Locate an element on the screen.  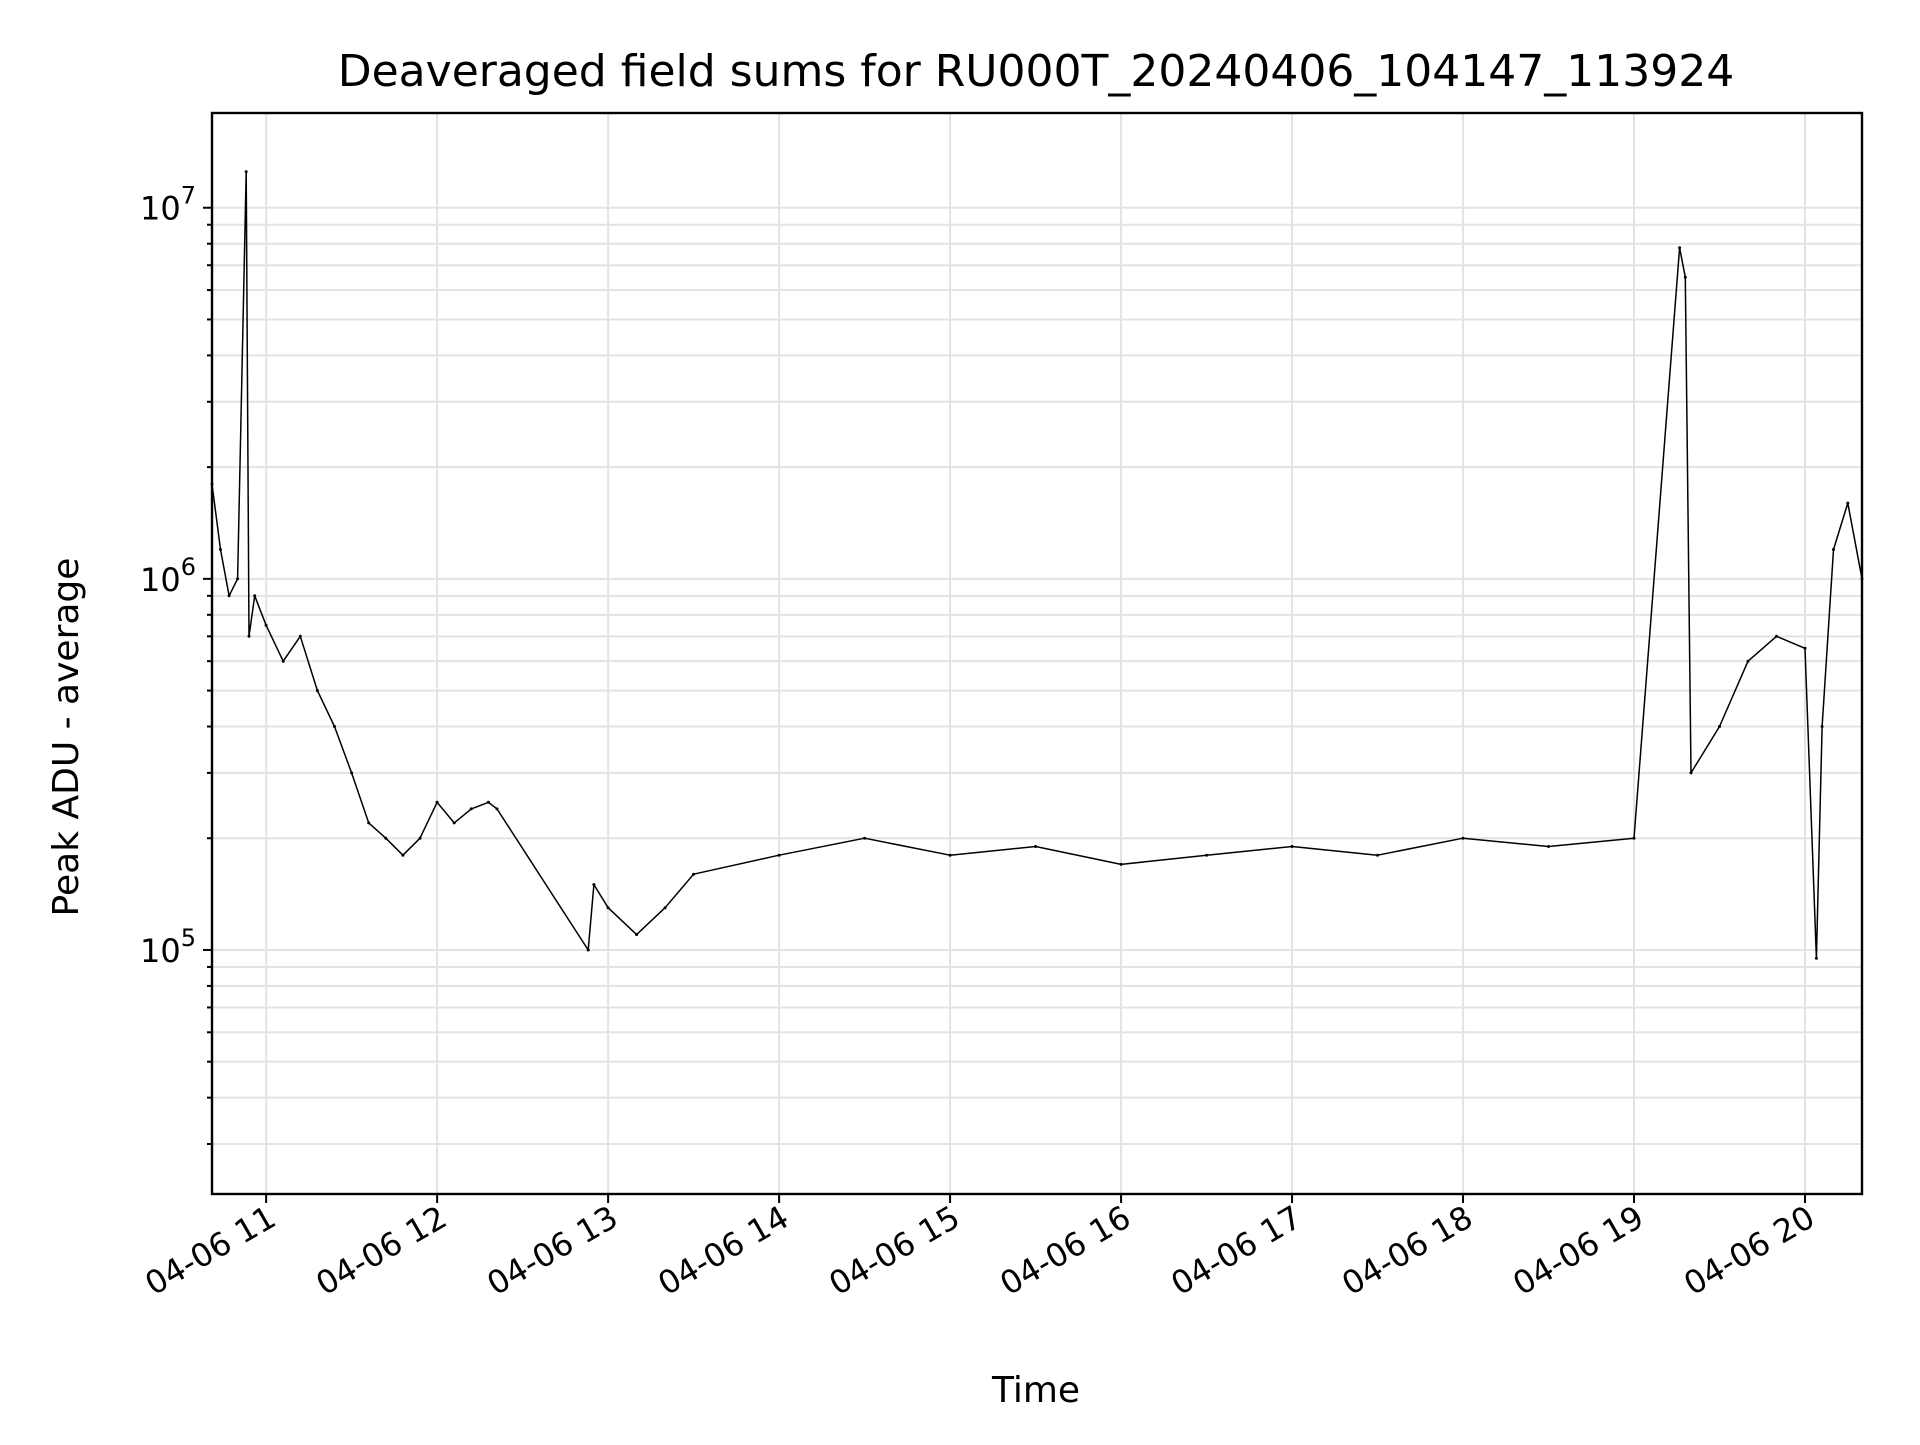
y-tick-label: 10⁵ is located at coordinates (168, 947).